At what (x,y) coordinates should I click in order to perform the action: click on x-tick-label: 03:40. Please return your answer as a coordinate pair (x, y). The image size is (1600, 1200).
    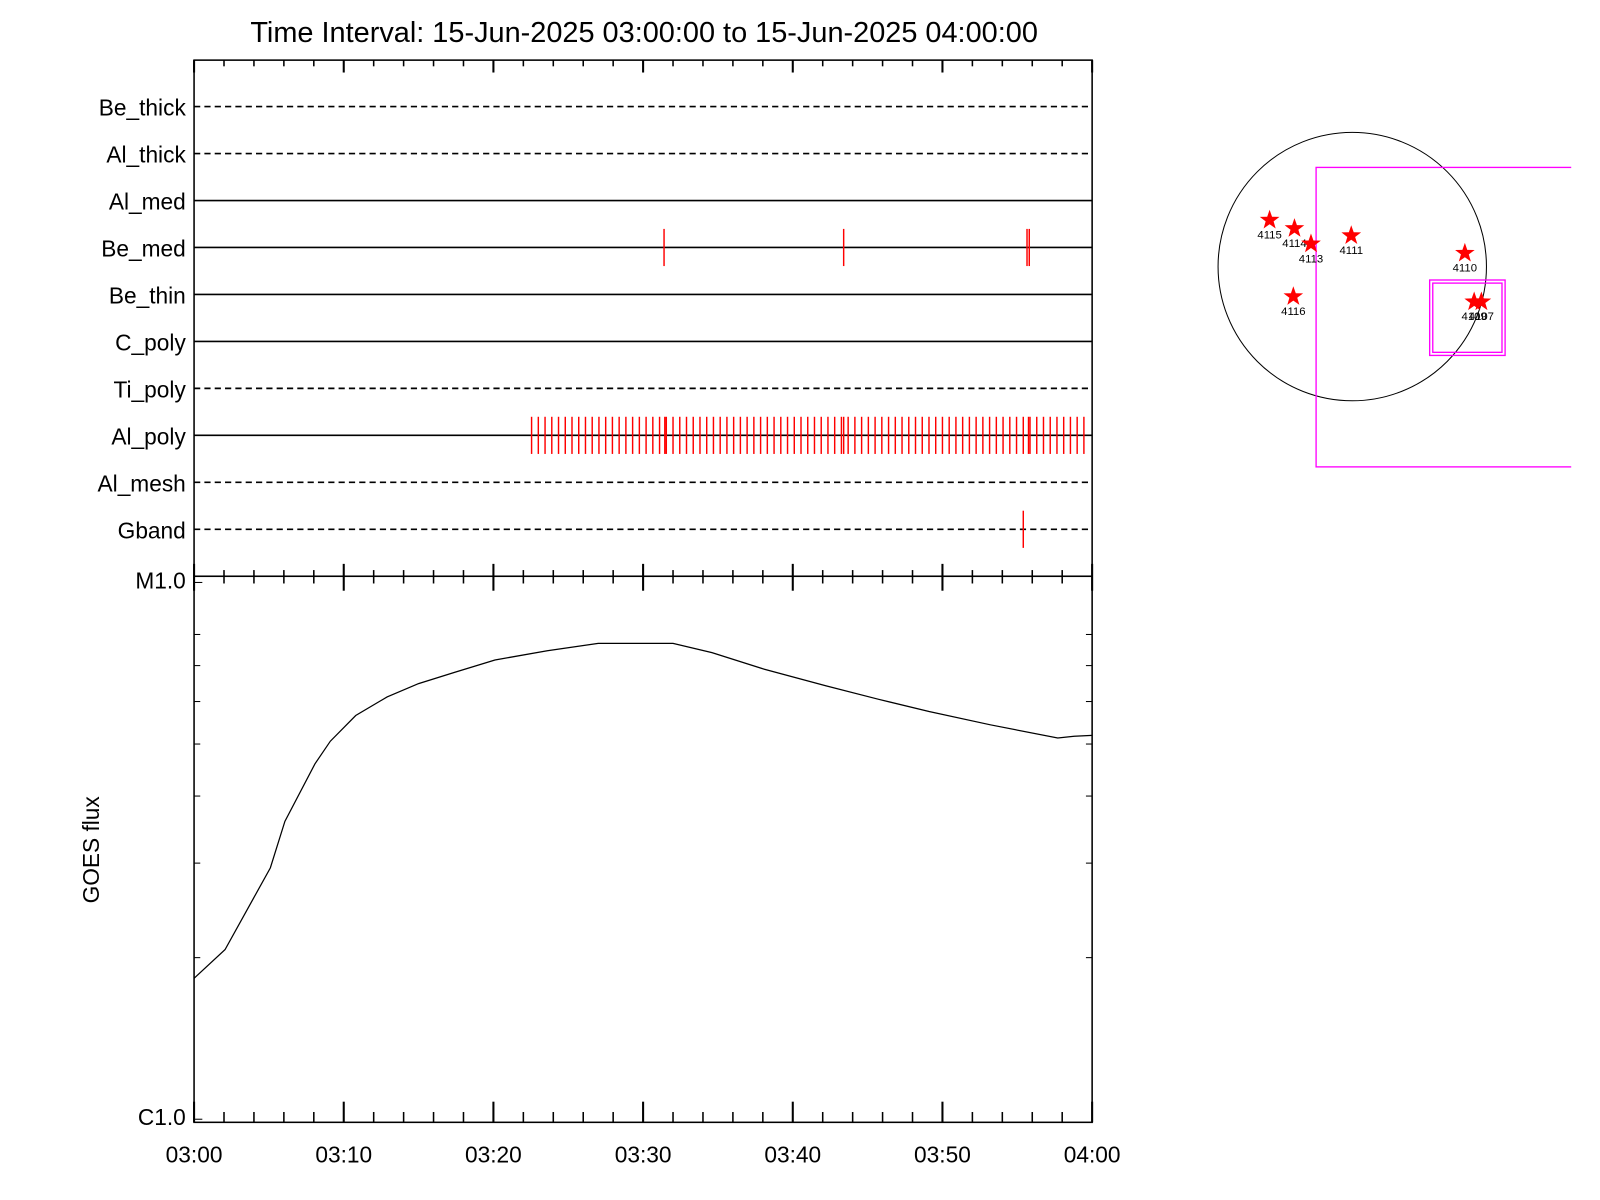
    Looking at the image, I should click on (792, 1154).